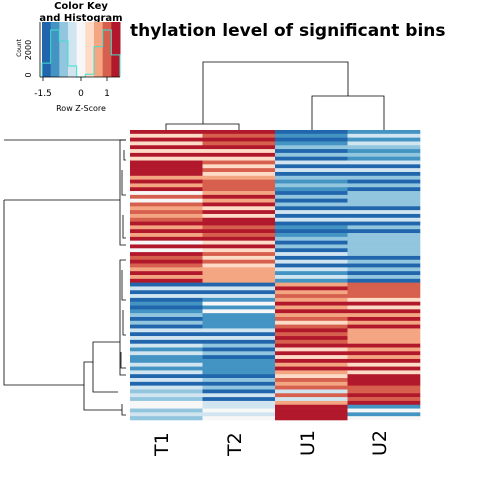  Describe the element at coordinates (348, 112) in the screenshot. I see `dendrogram-branch-u` at that location.